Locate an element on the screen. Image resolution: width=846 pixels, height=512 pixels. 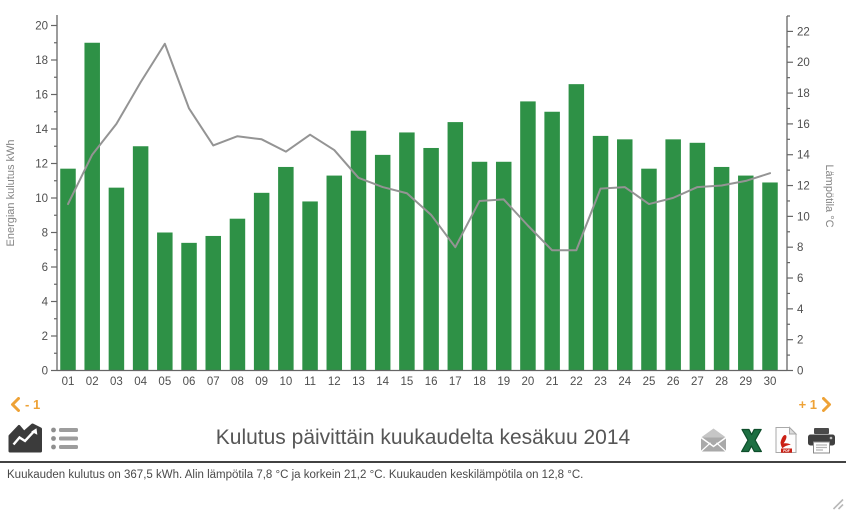
x-axis-label-21: 21 is located at coordinates (552, 382).